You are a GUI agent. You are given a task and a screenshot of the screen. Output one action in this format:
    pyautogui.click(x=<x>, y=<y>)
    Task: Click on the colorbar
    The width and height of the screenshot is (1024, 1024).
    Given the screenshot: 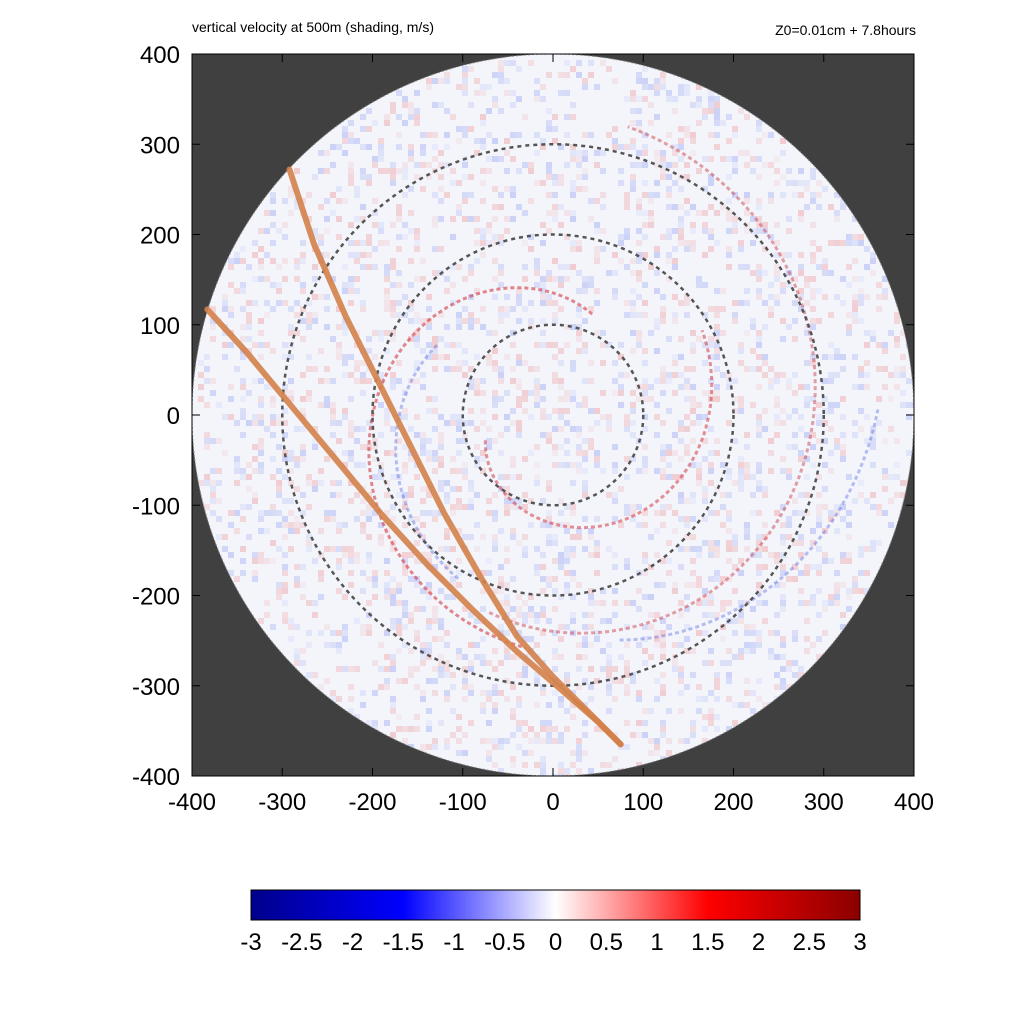 What is the action you would take?
    pyautogui.click(x=555, y=905)
    